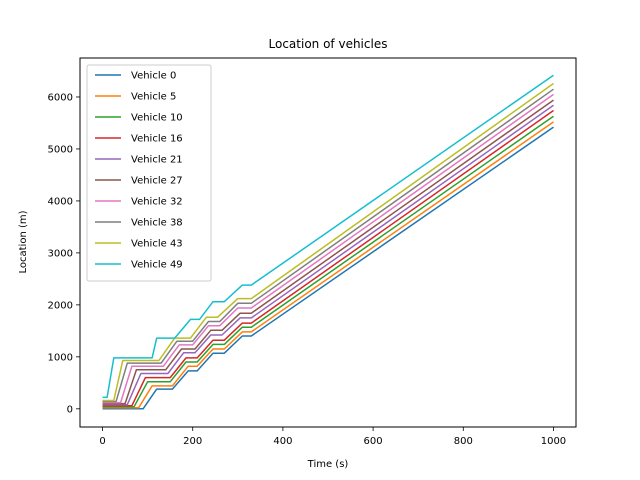 The width and height of the screenshot is (640, 480). Describe the element at coordinates (553, 441) in the screenshot. I see `x-tick-label-5: 1000` at that location.